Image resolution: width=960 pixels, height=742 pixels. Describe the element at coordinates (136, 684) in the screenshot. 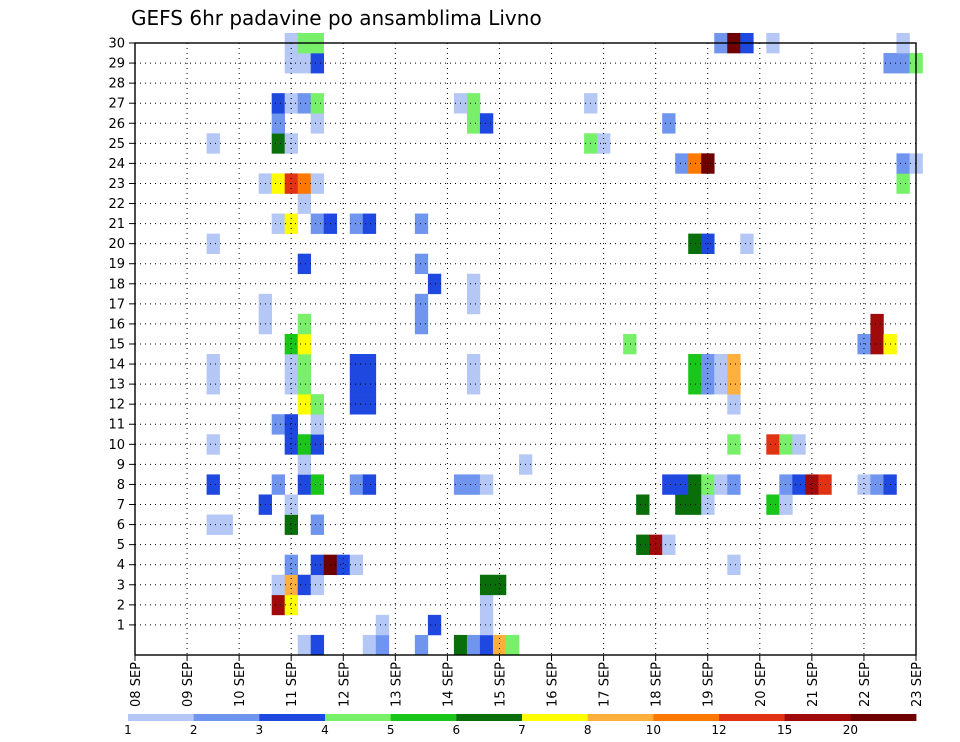

I see `x-tick-label: 08 SEP` at that location.